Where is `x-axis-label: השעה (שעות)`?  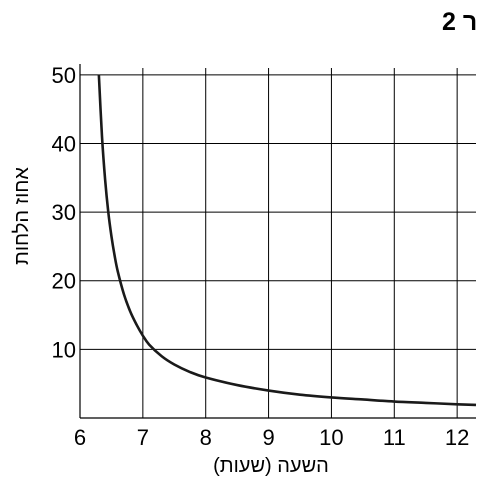 x-axis-label: השעה (שעות) is located at coordinates (271, 466).